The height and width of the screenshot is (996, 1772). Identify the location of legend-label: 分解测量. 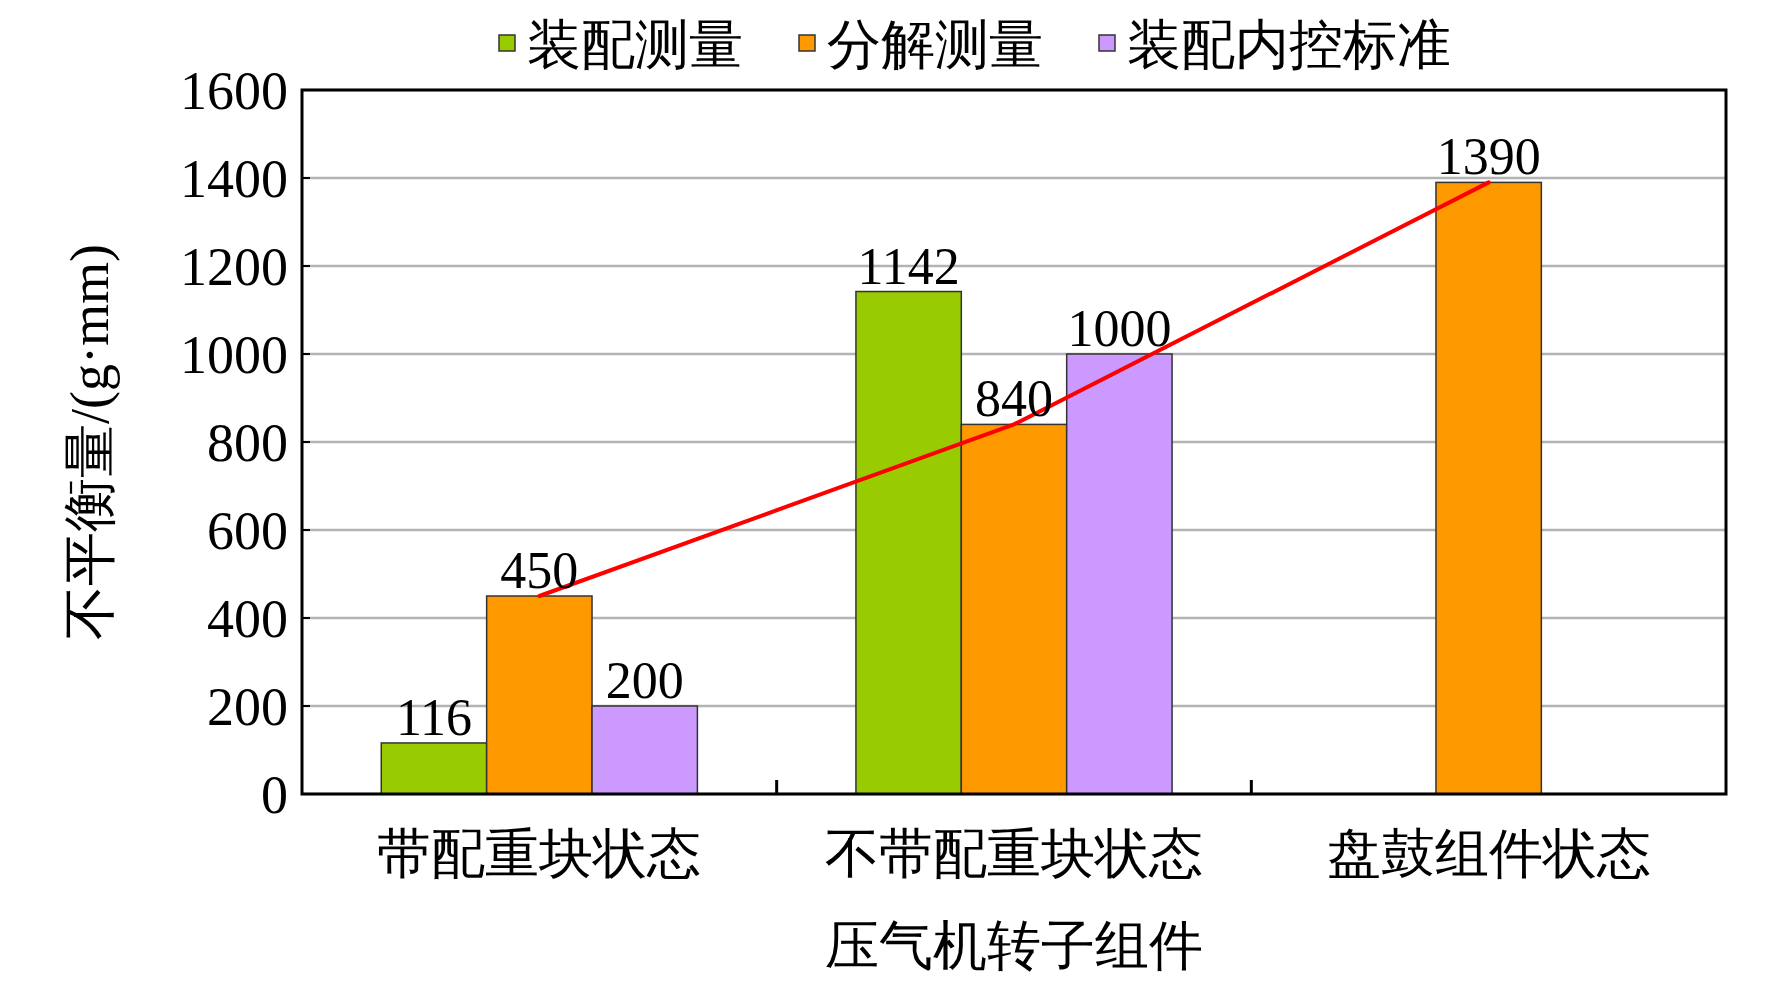
(935, 44).